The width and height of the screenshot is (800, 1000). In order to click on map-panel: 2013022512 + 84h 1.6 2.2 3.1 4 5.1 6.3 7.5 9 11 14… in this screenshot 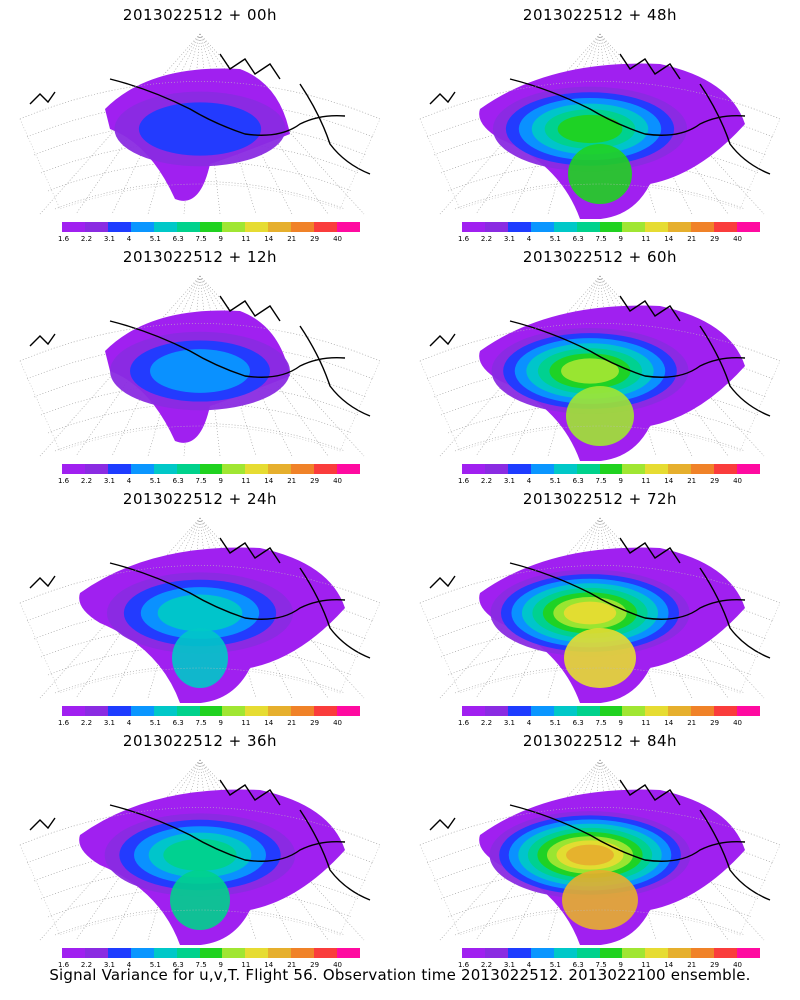, I will do `click(600, 847)`.